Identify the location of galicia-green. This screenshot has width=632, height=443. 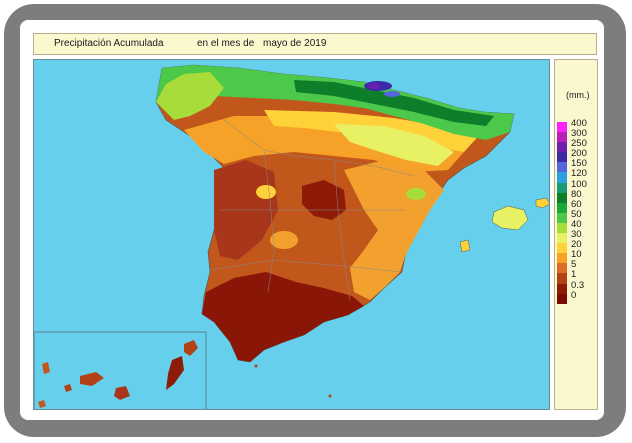
(190, 96).